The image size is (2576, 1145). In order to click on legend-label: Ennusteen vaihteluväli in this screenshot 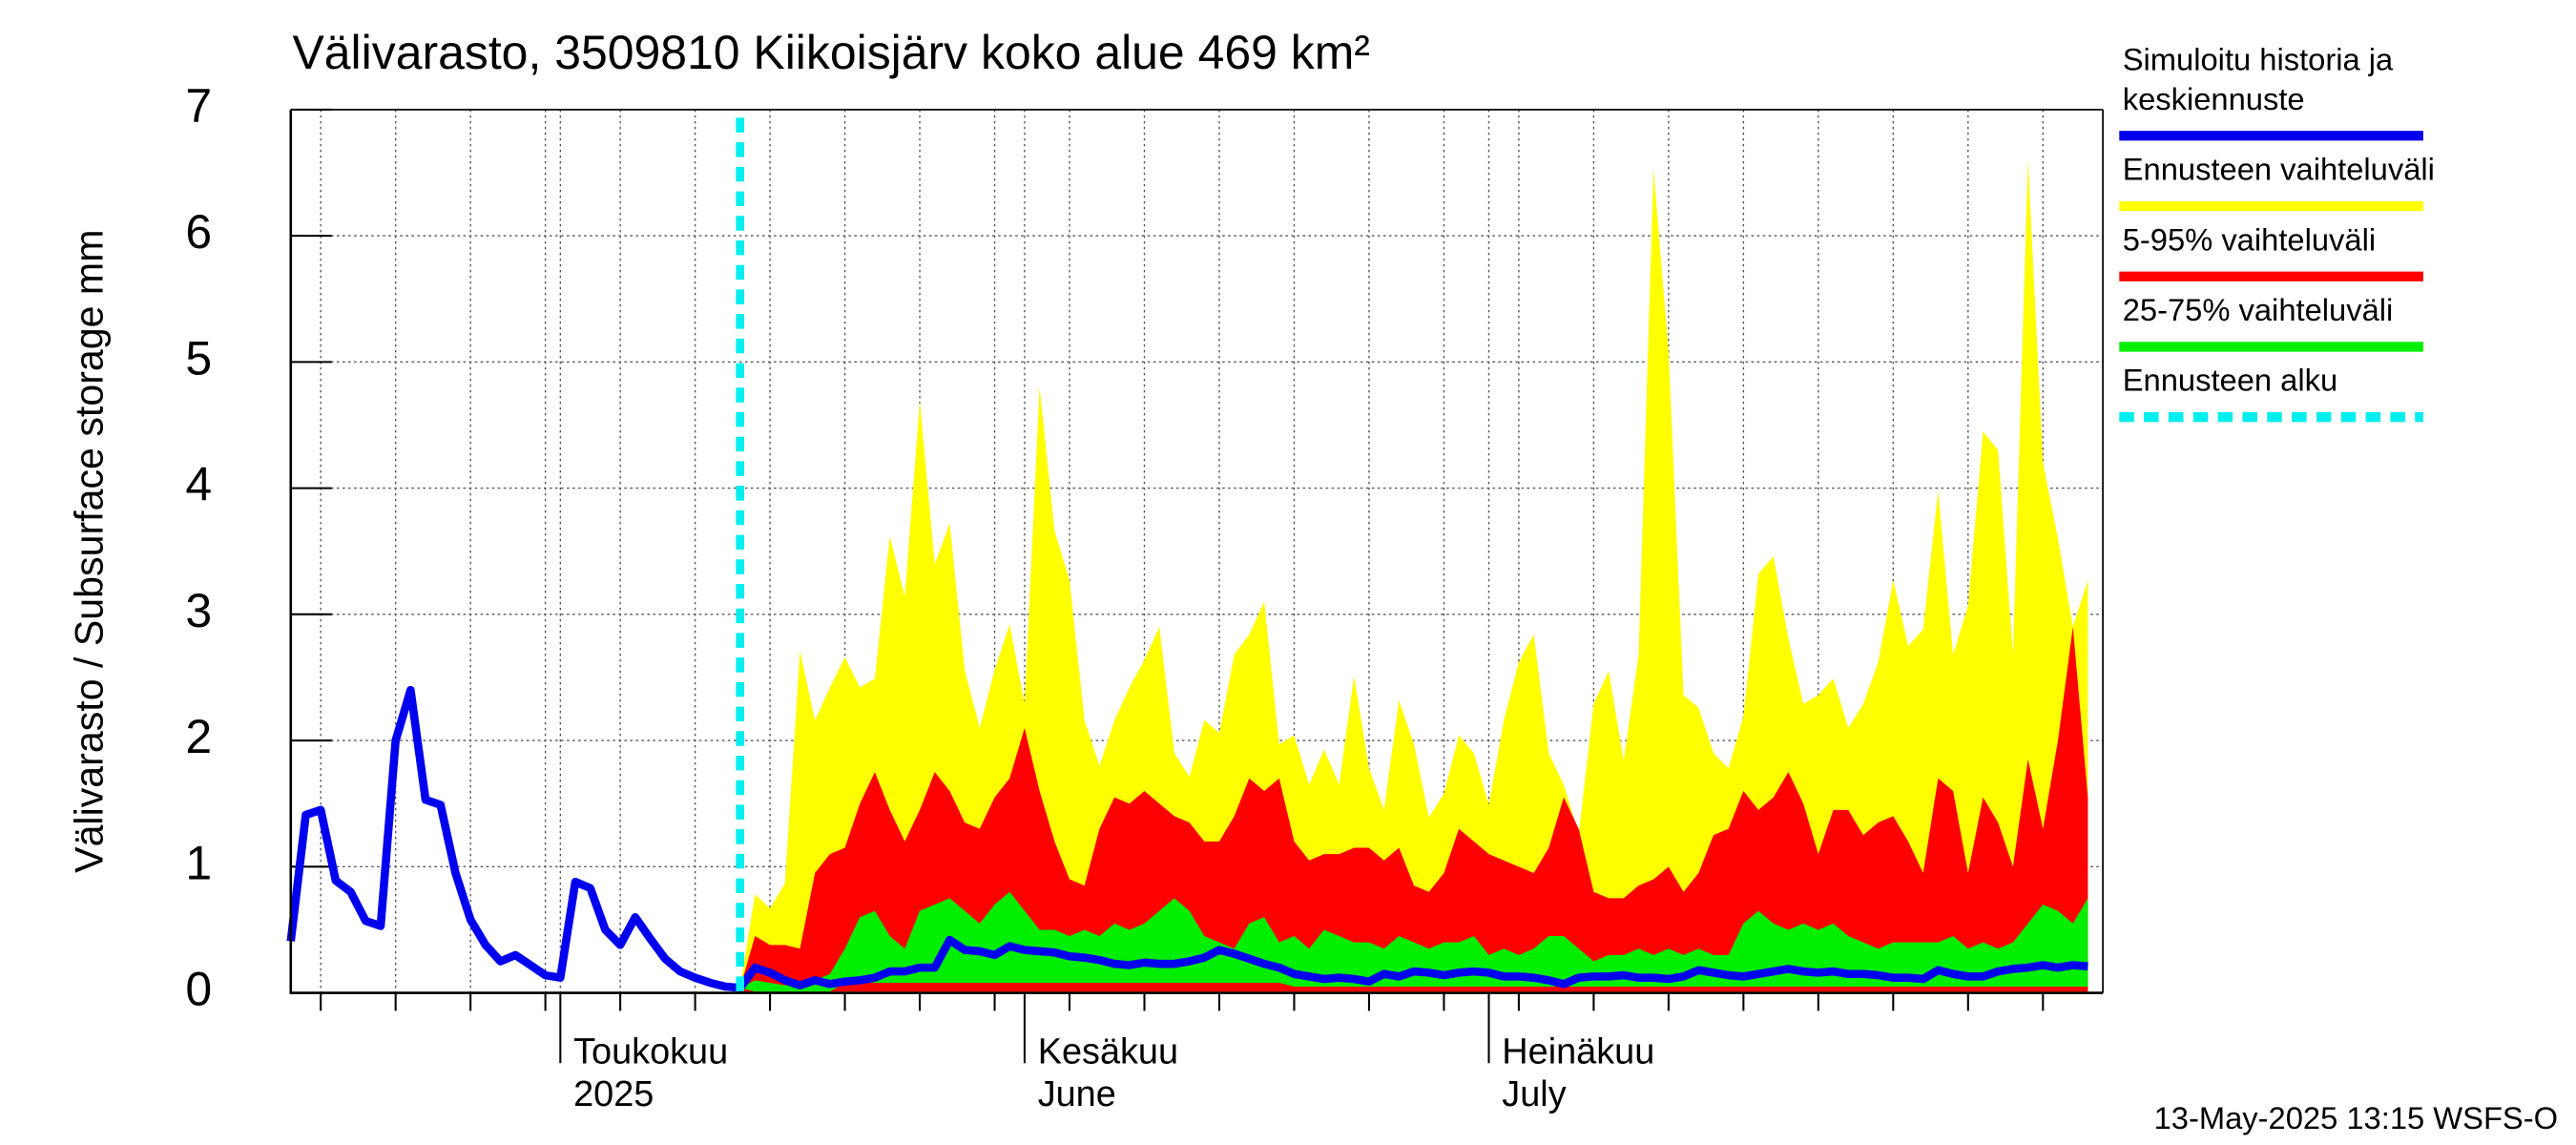, I will do `click(2279, 169)`.